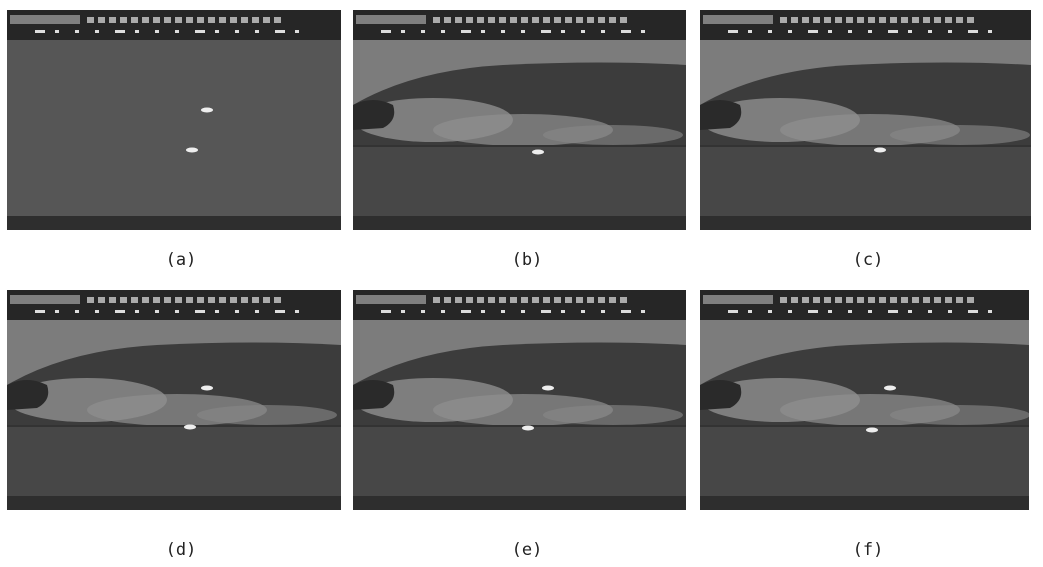  I want to click on panel-caption: (a), so click(181, 260).